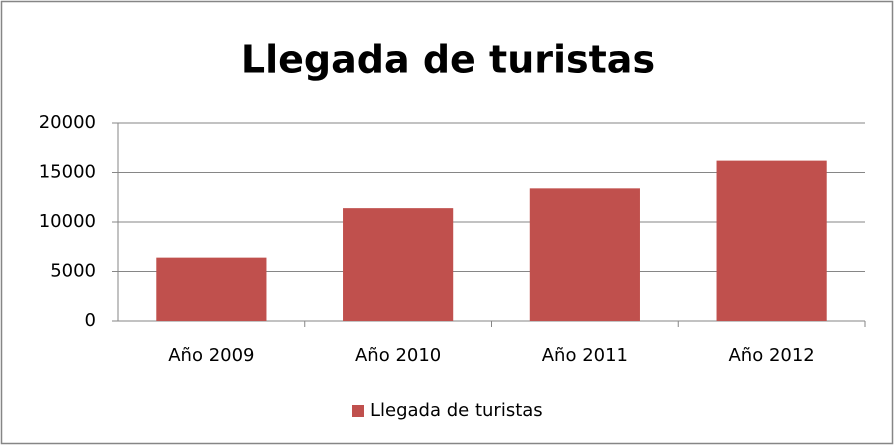  What do you see at coordinates (90, 320) in the screenshot?
I see `y-tick-label: 0` at bounding box center [90, 320].